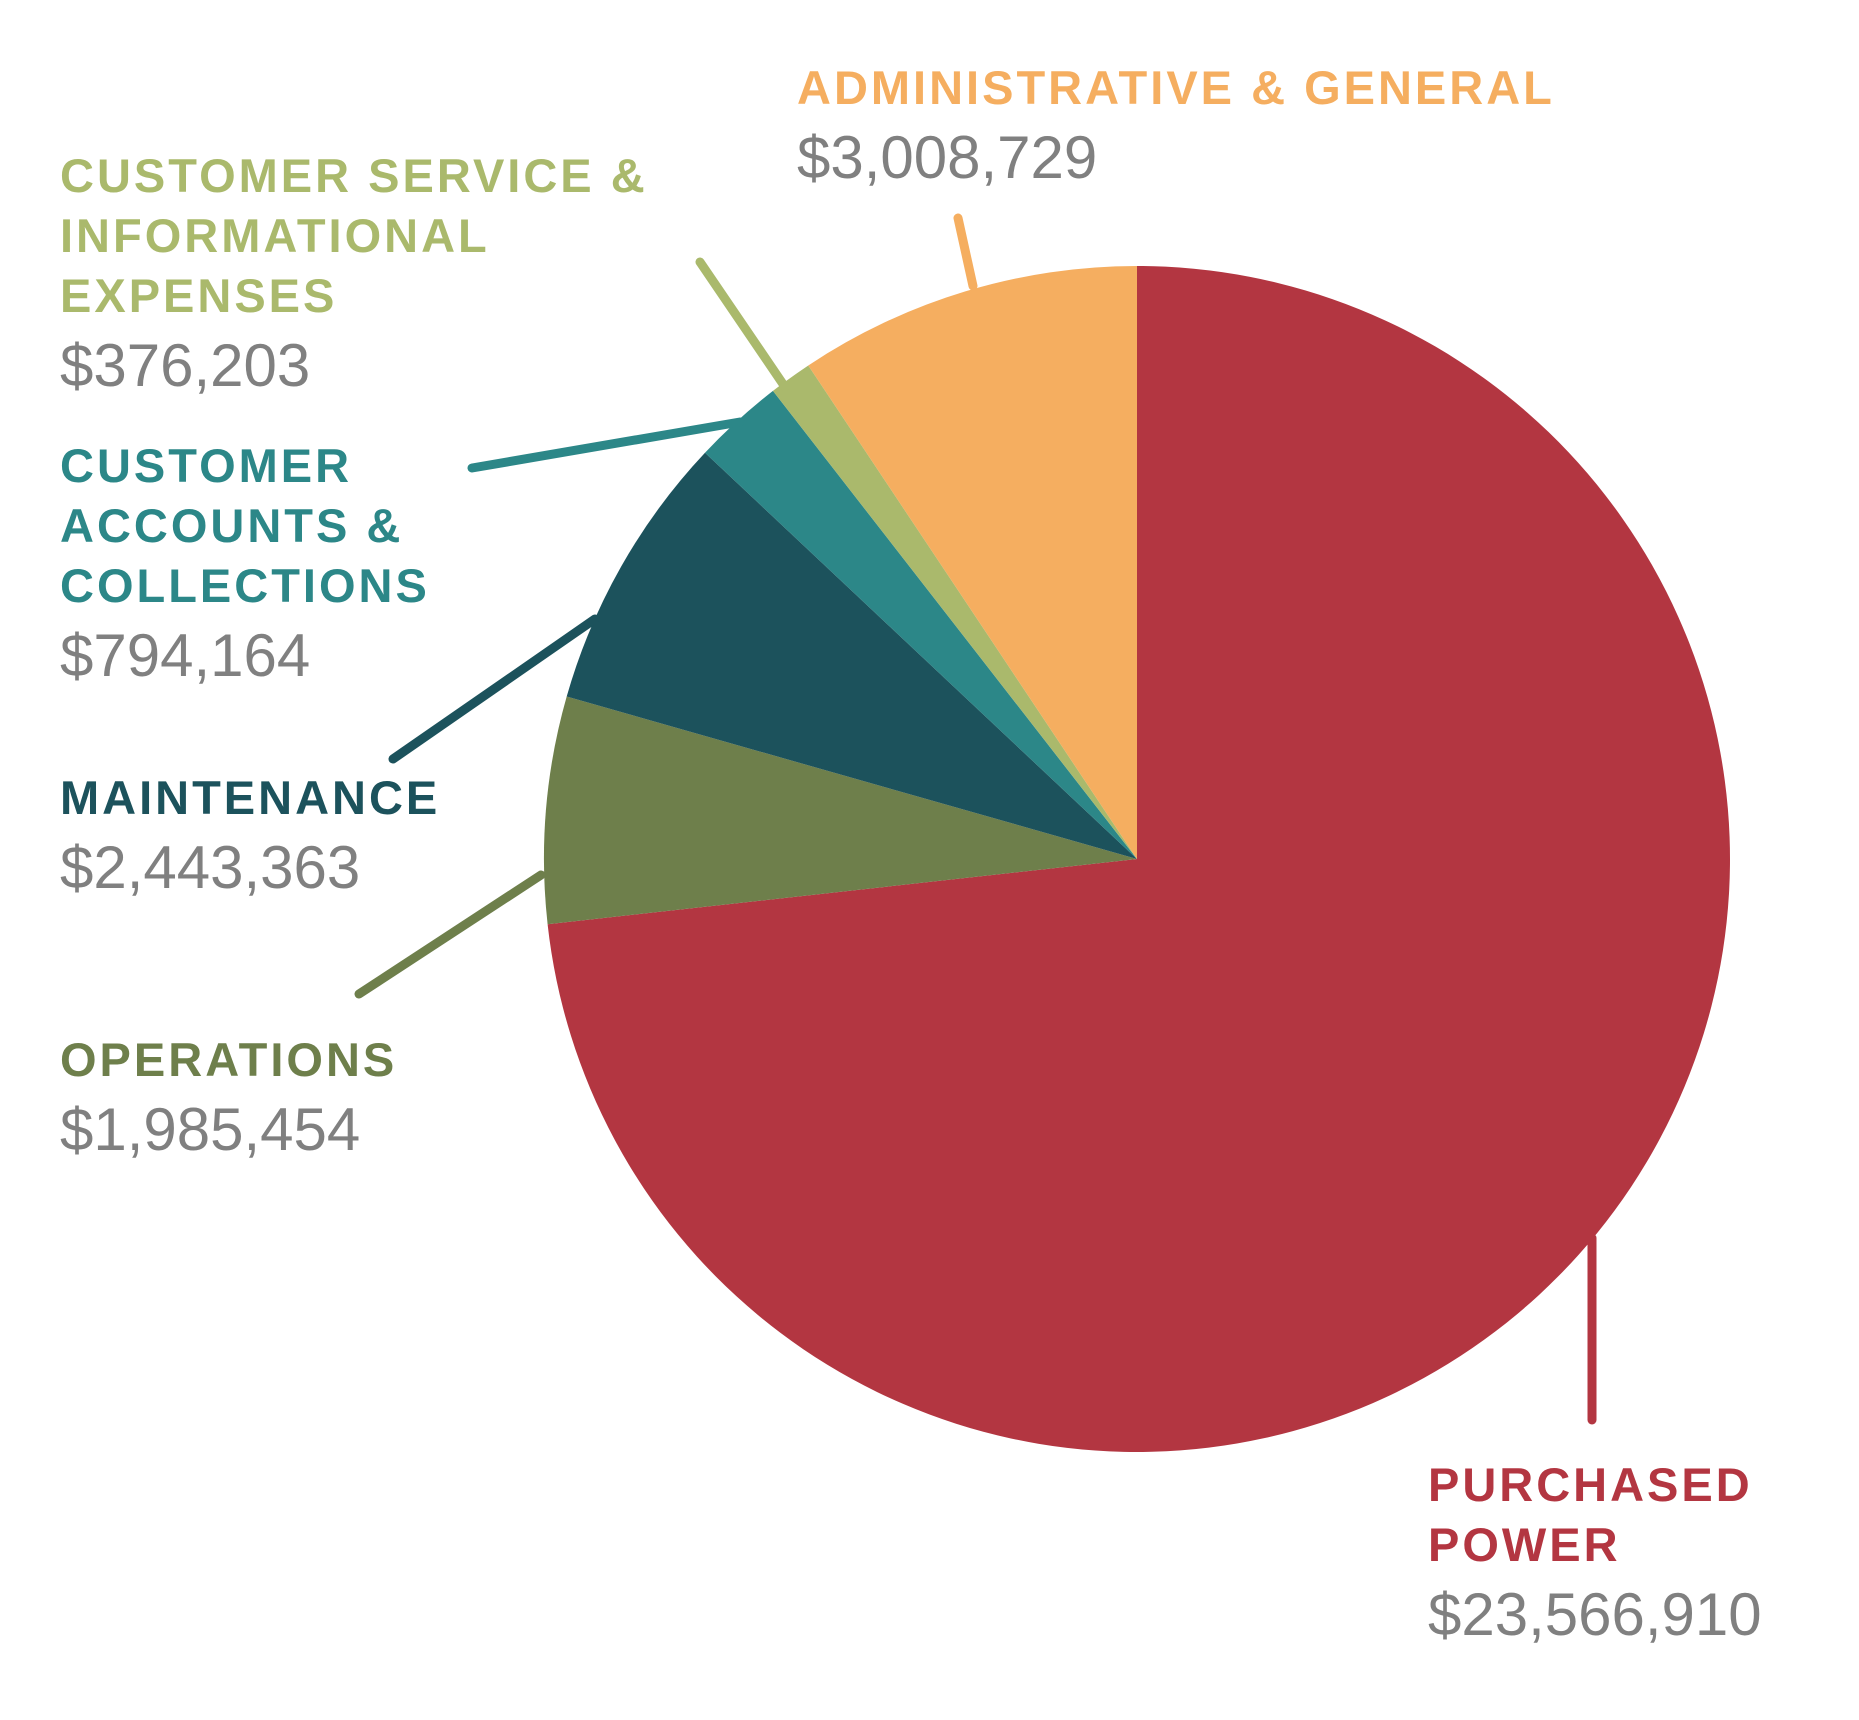 The image size is (1859, 1720). What do you see at coordinates (1590, 1514) in the screenshot?
I see `category-name: PURCHASED POWER` at bounding box center [1590, 1514].